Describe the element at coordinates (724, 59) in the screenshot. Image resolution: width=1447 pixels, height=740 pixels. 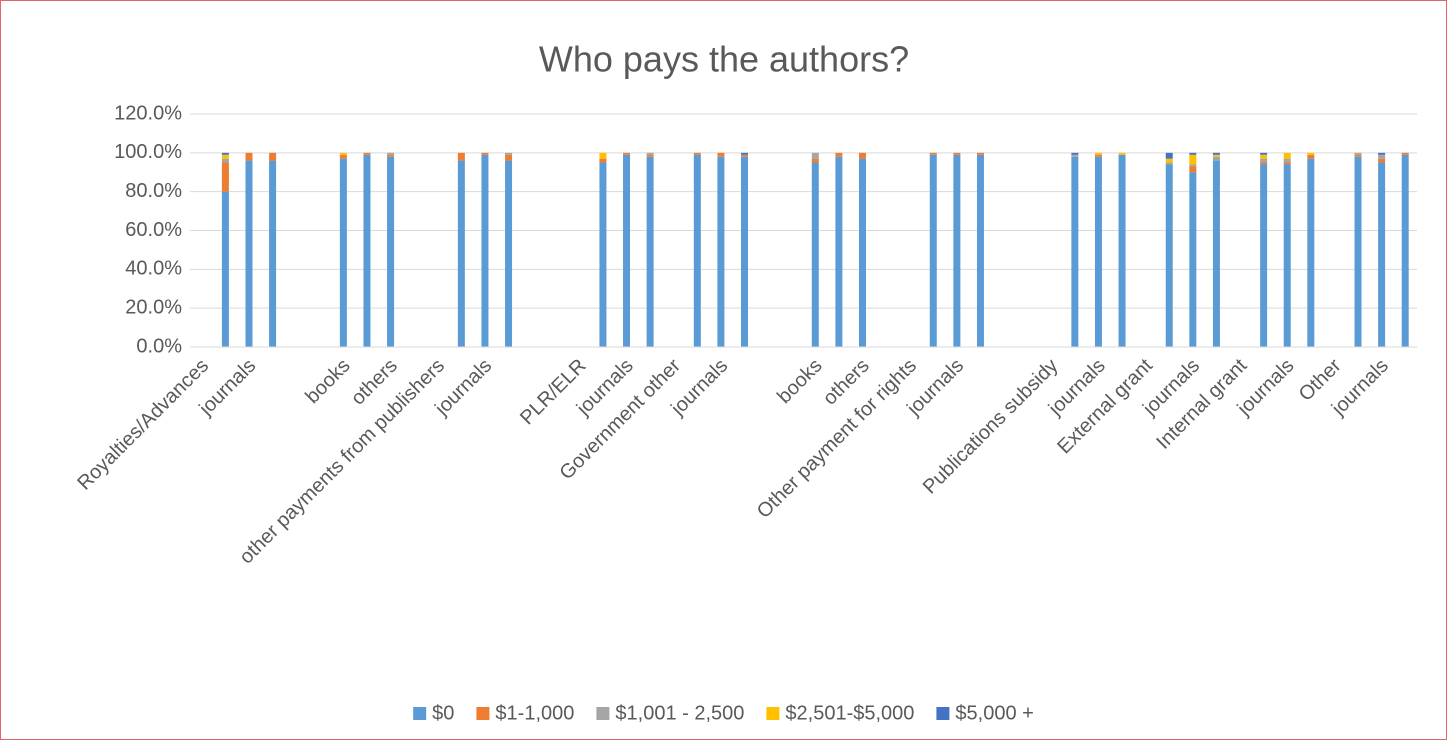
I see `chart-title: Who pays the authors?` at that location.